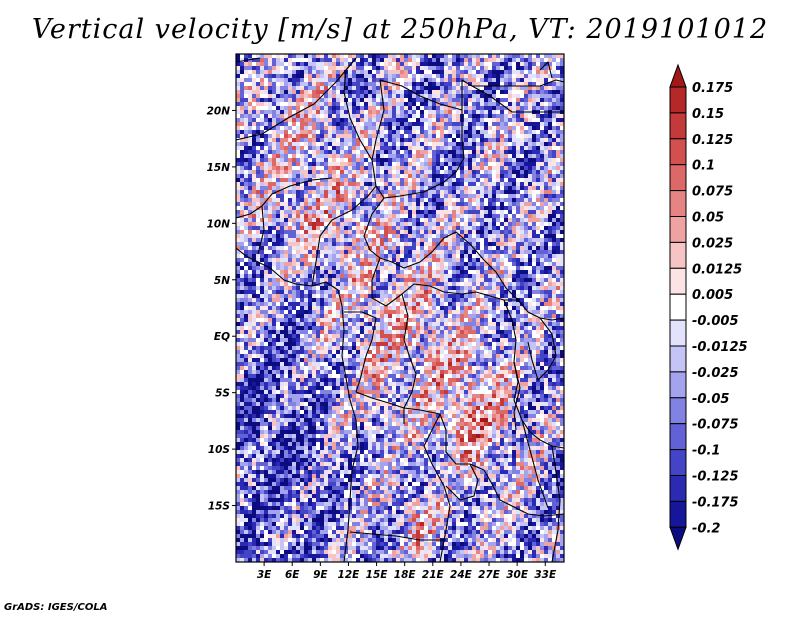 The width and height of the screenshot is (800, 618). What do you see at coordinates (222, 394) in the screenshot?
I see `lat-tick-label: 5S` at bounding box center [222, 394].